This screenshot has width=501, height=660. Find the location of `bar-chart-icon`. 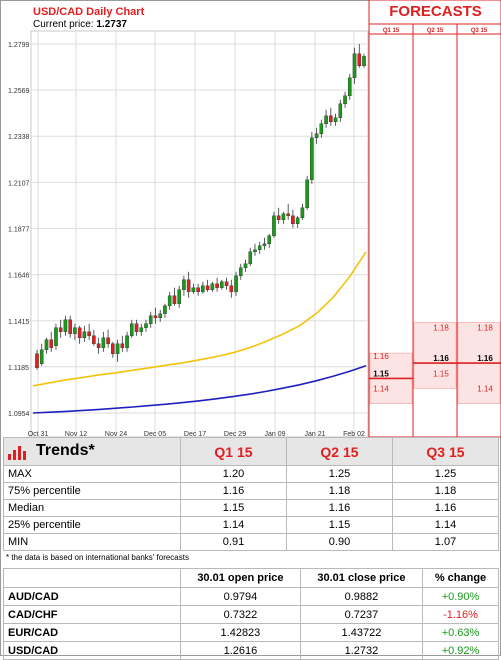

bar-chart-icon is located at coordinates (18, 451).